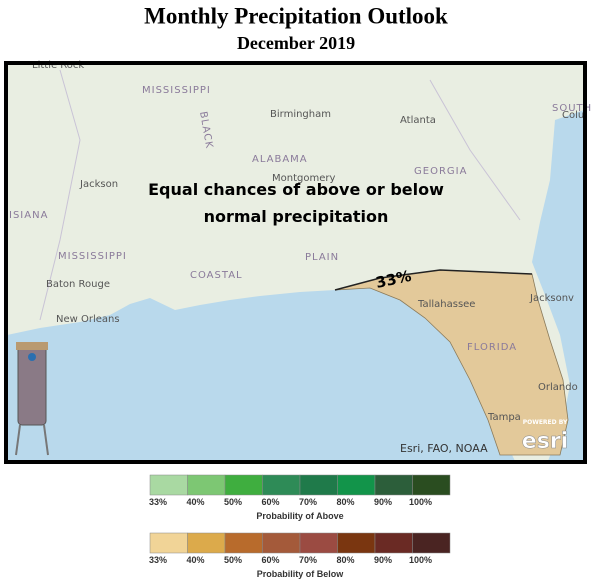  What do you see at coordinates (322, 257) in the screenshot?
I see `map-label: PLAIN` at bounding box center [322, 257].